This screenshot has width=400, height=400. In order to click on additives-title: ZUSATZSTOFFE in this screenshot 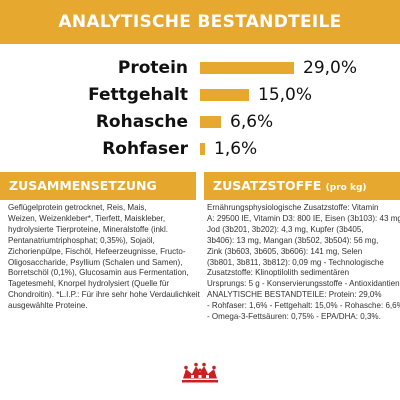, I will do `click(267, 185)`.